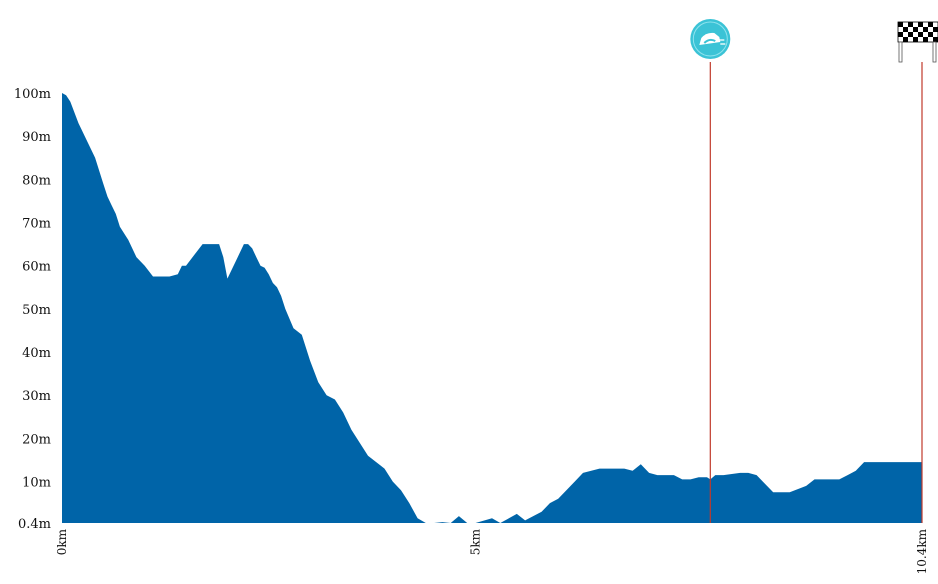 Image resolution: width=938 pixels, height=584 pixels. Describe the element at coordinates (917, 42) in the screenshot. I see `finish-flag-icon` at that location.